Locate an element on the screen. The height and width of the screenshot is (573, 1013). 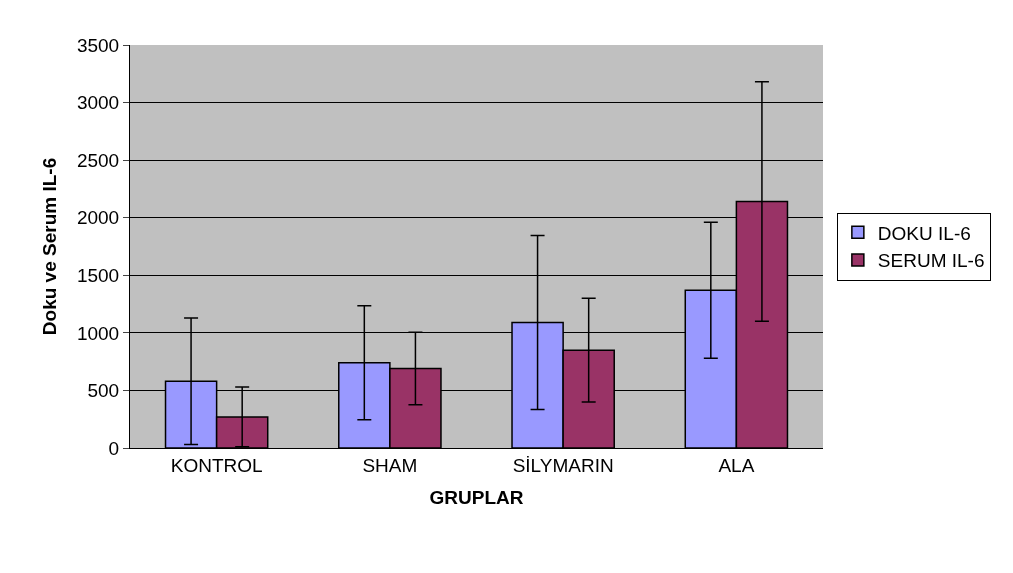
y-tick-label: 0 is located at coordinates (114, 448).